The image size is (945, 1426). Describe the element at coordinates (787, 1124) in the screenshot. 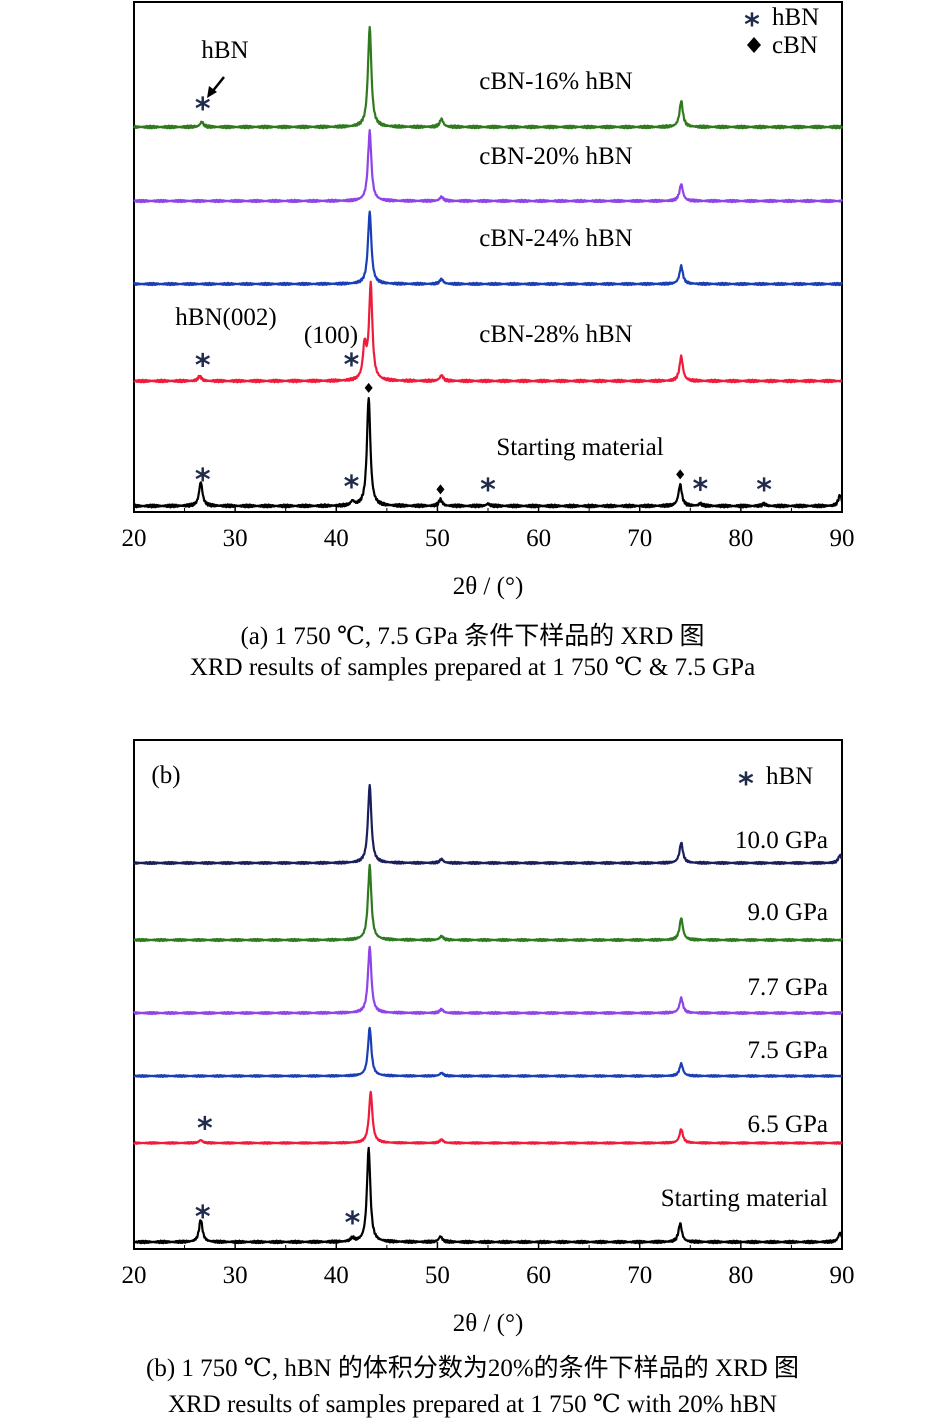

I see `series-label-6-5-gpa: 6.5 GPa` at that location.